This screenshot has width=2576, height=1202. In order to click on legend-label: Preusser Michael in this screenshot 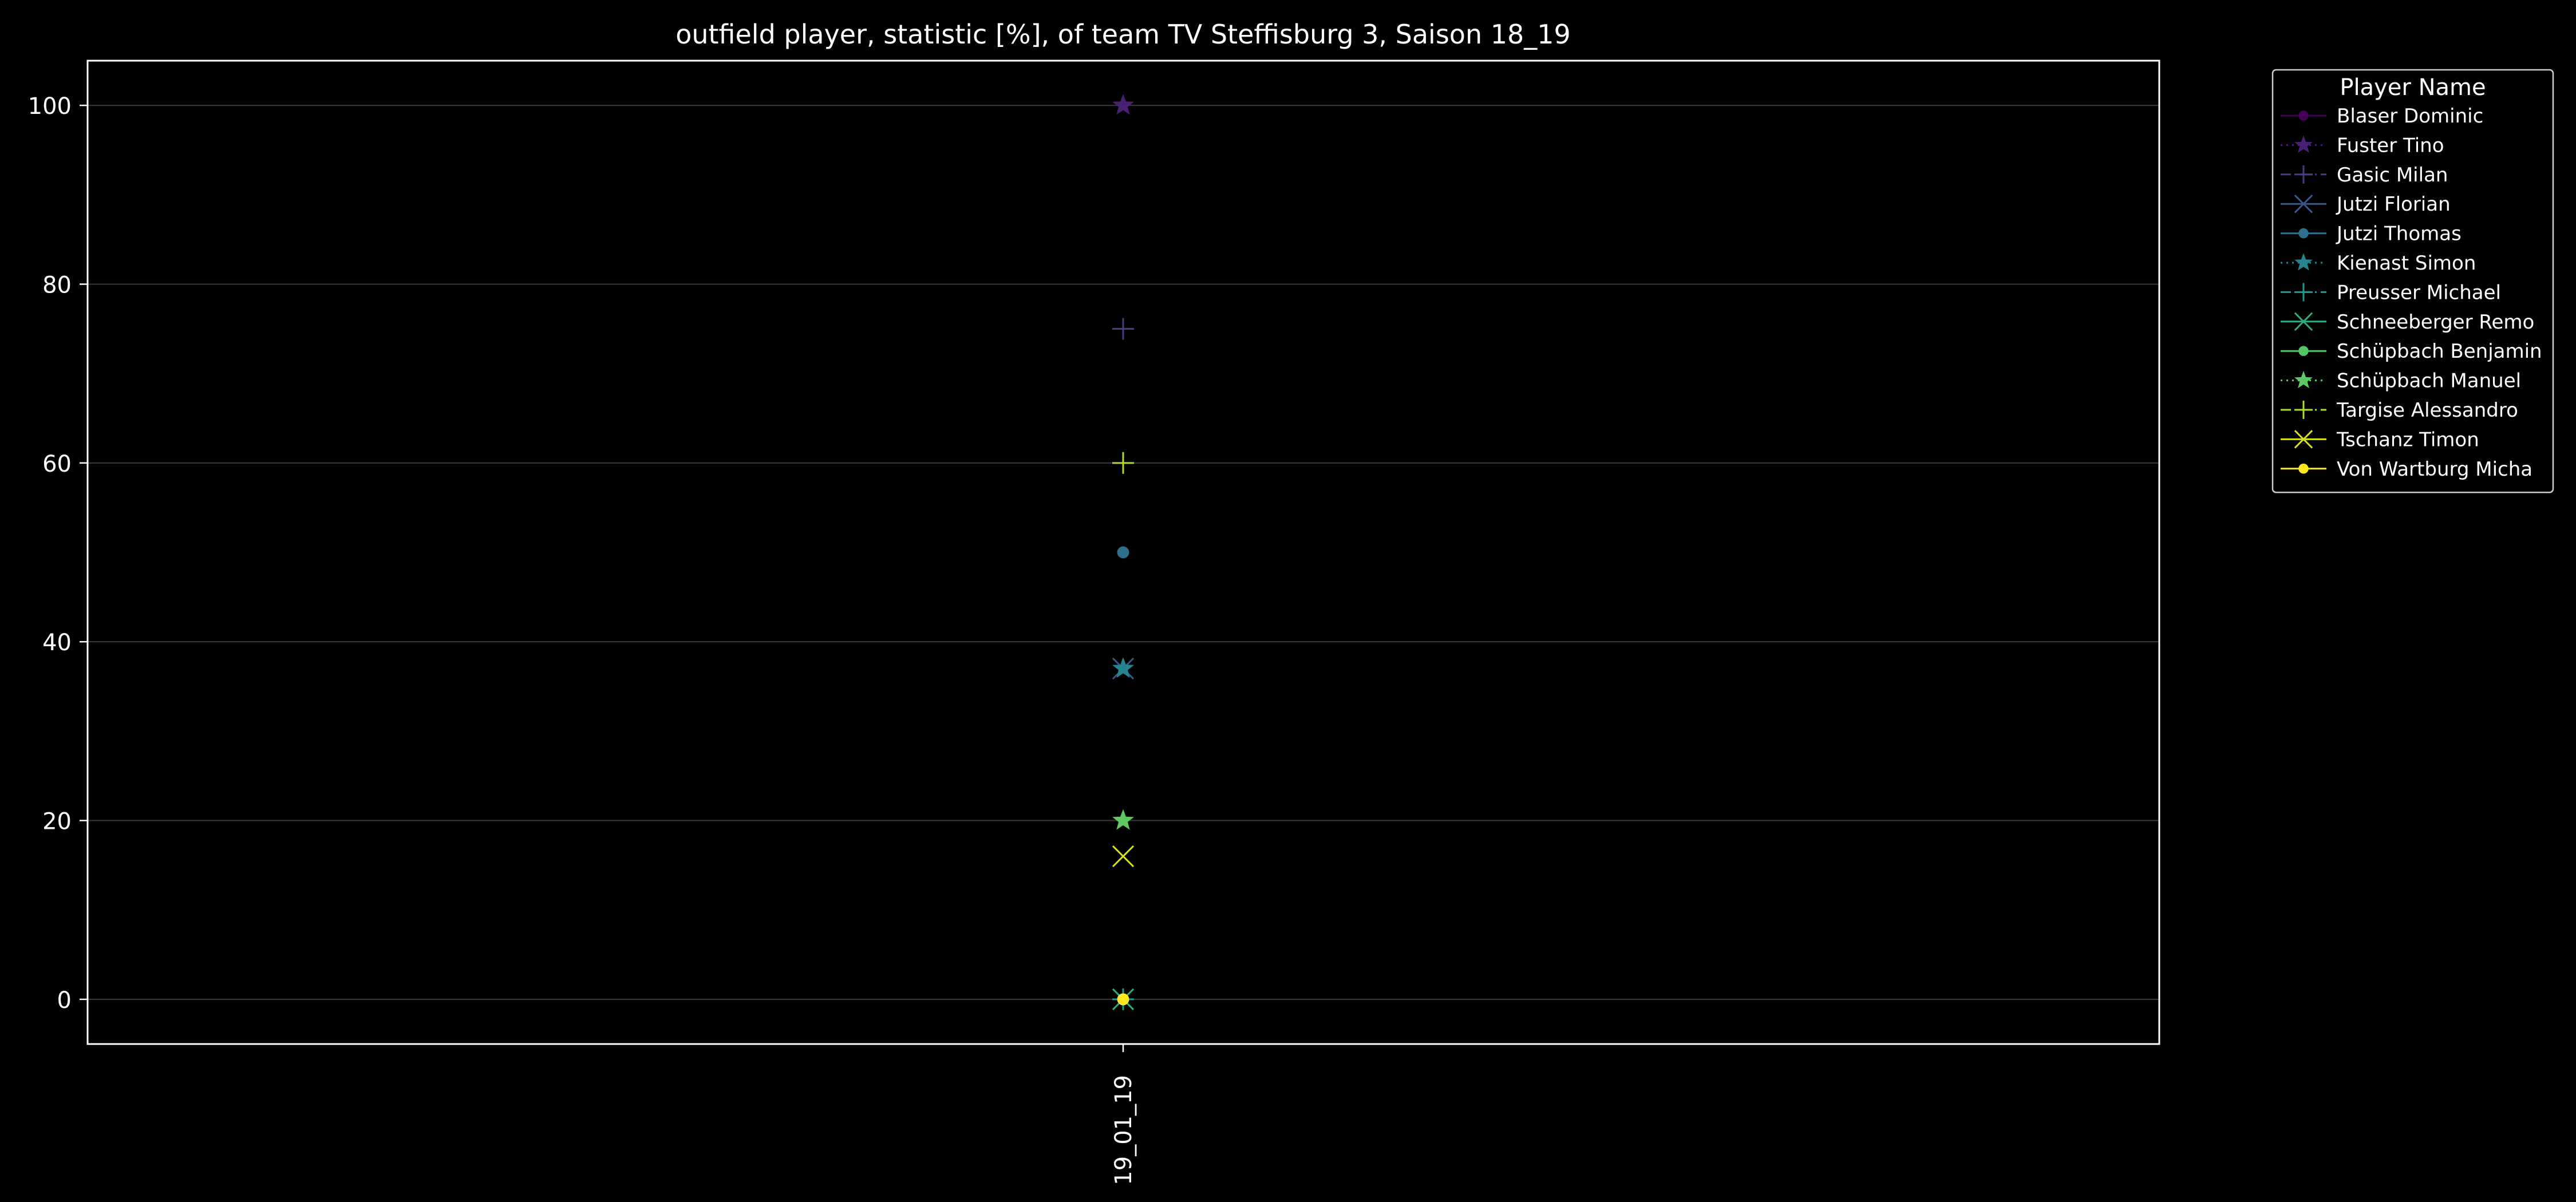, I will do `click(2419, 292)`.